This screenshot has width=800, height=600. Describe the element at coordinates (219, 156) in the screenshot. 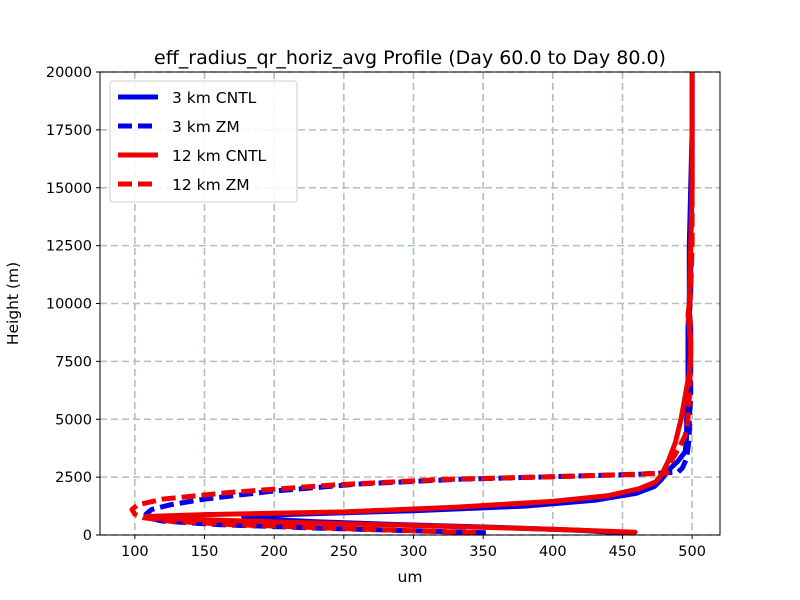

I see `legend-label: 12 km CNTL` at that location.